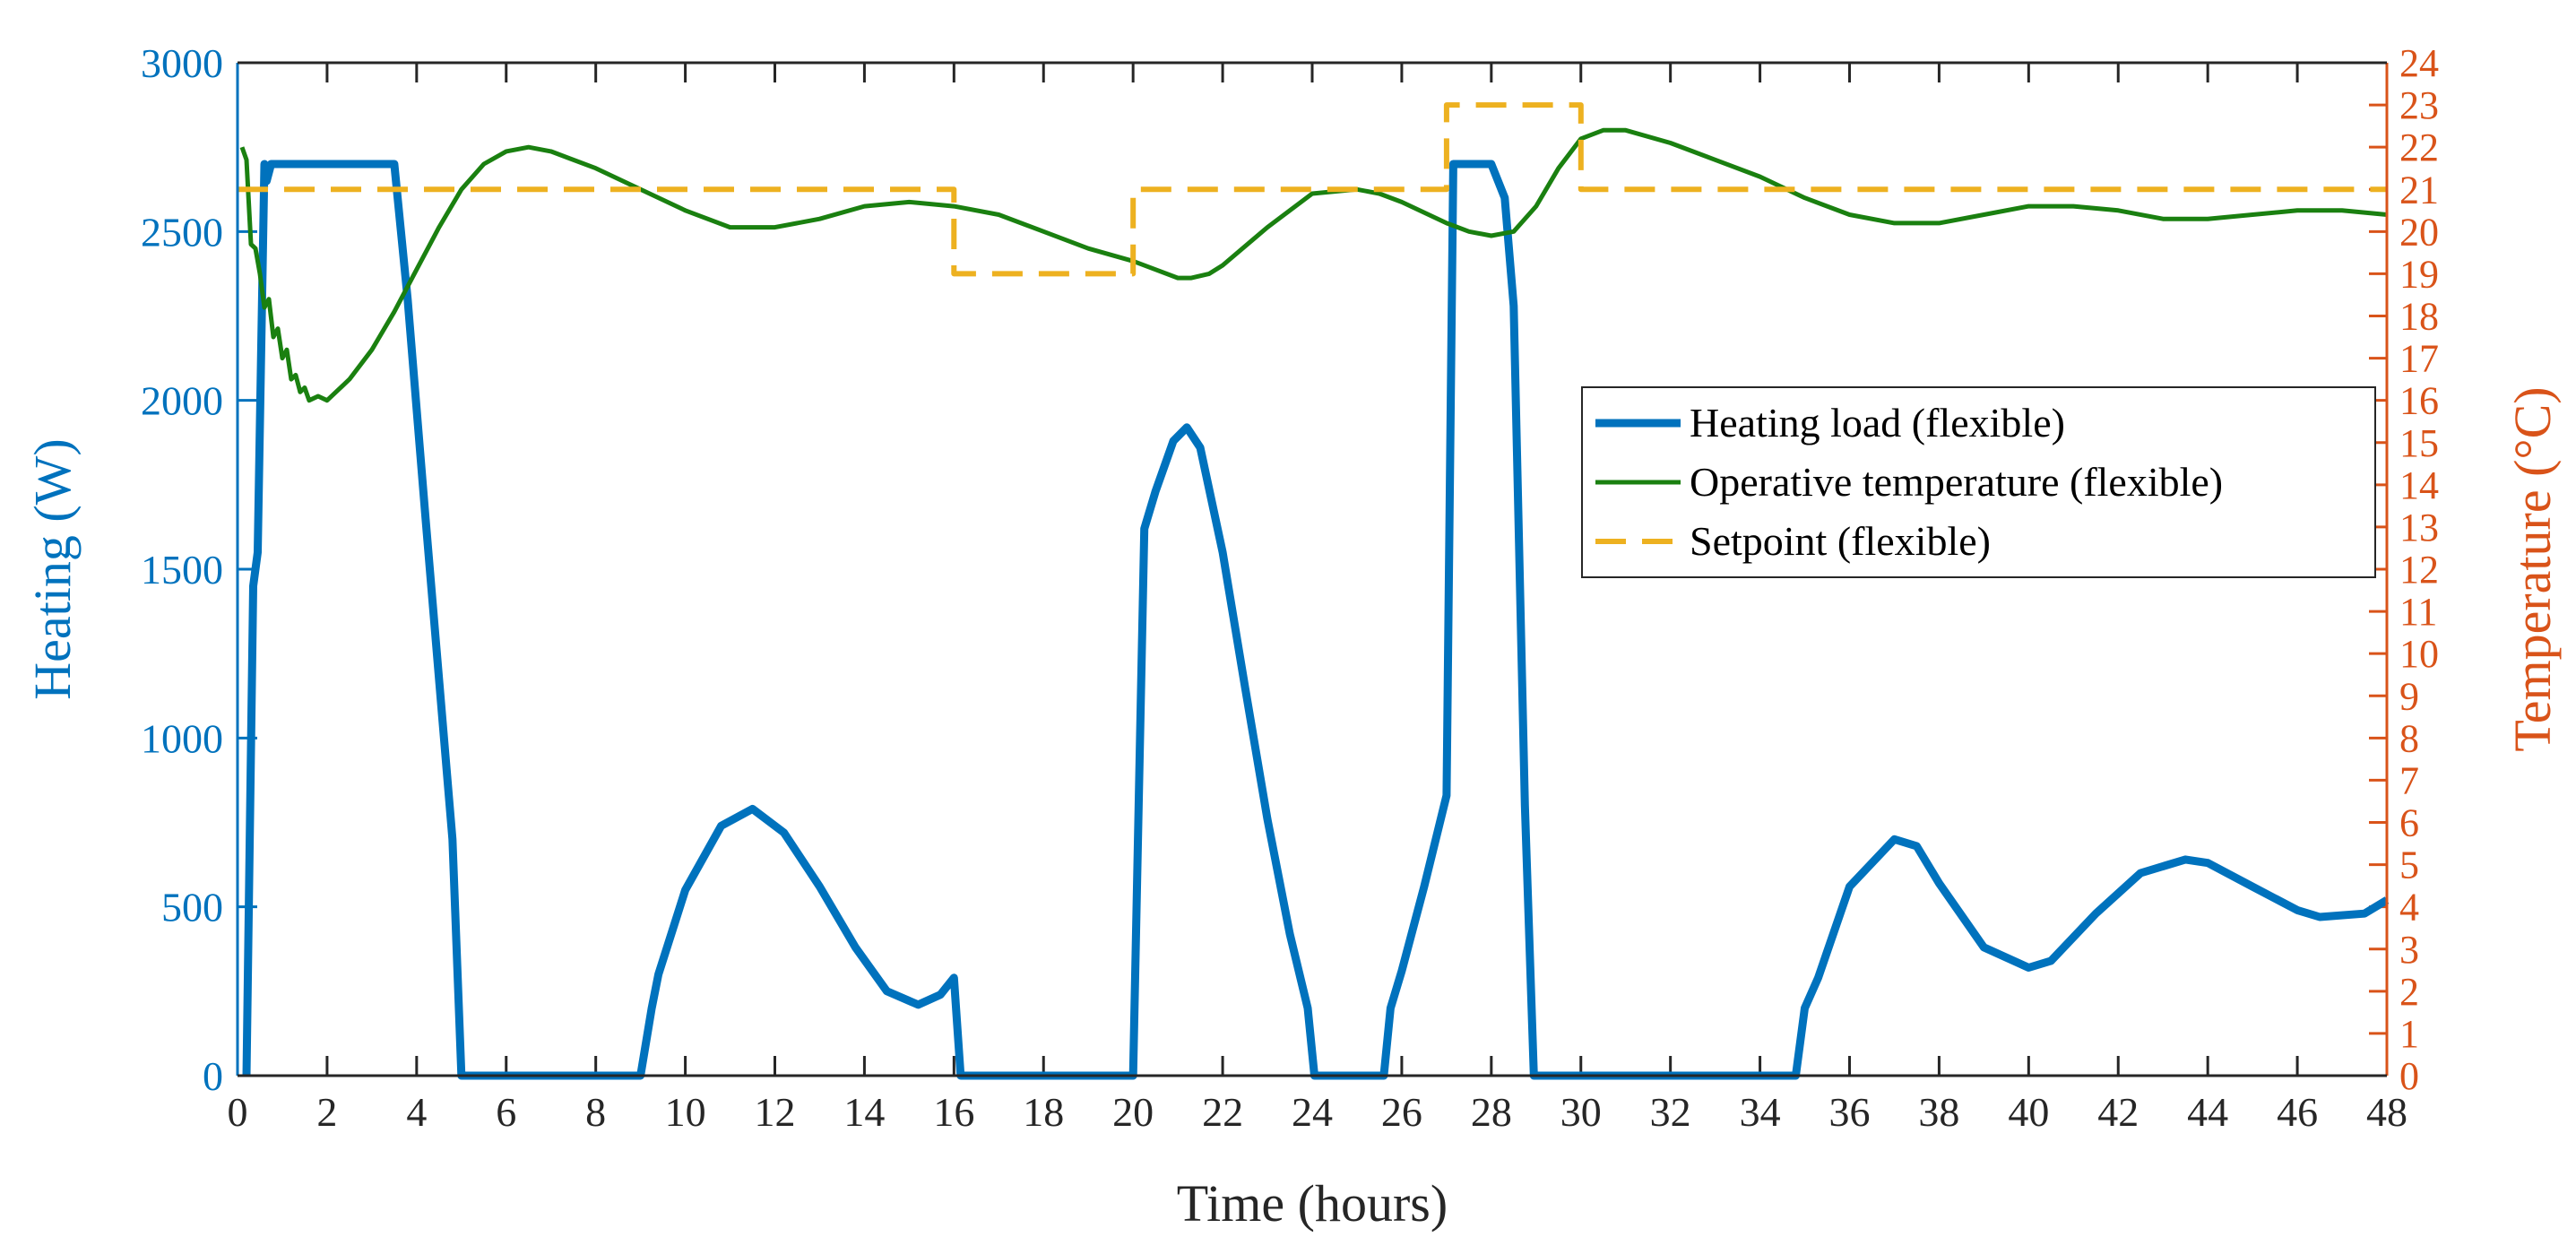 Image resolution: width=2576 pixels, height=1237 pixels. Describe the element at coordinates (1043, 1112) in the screenshot. I see `x-tick-label: 18` at that location.